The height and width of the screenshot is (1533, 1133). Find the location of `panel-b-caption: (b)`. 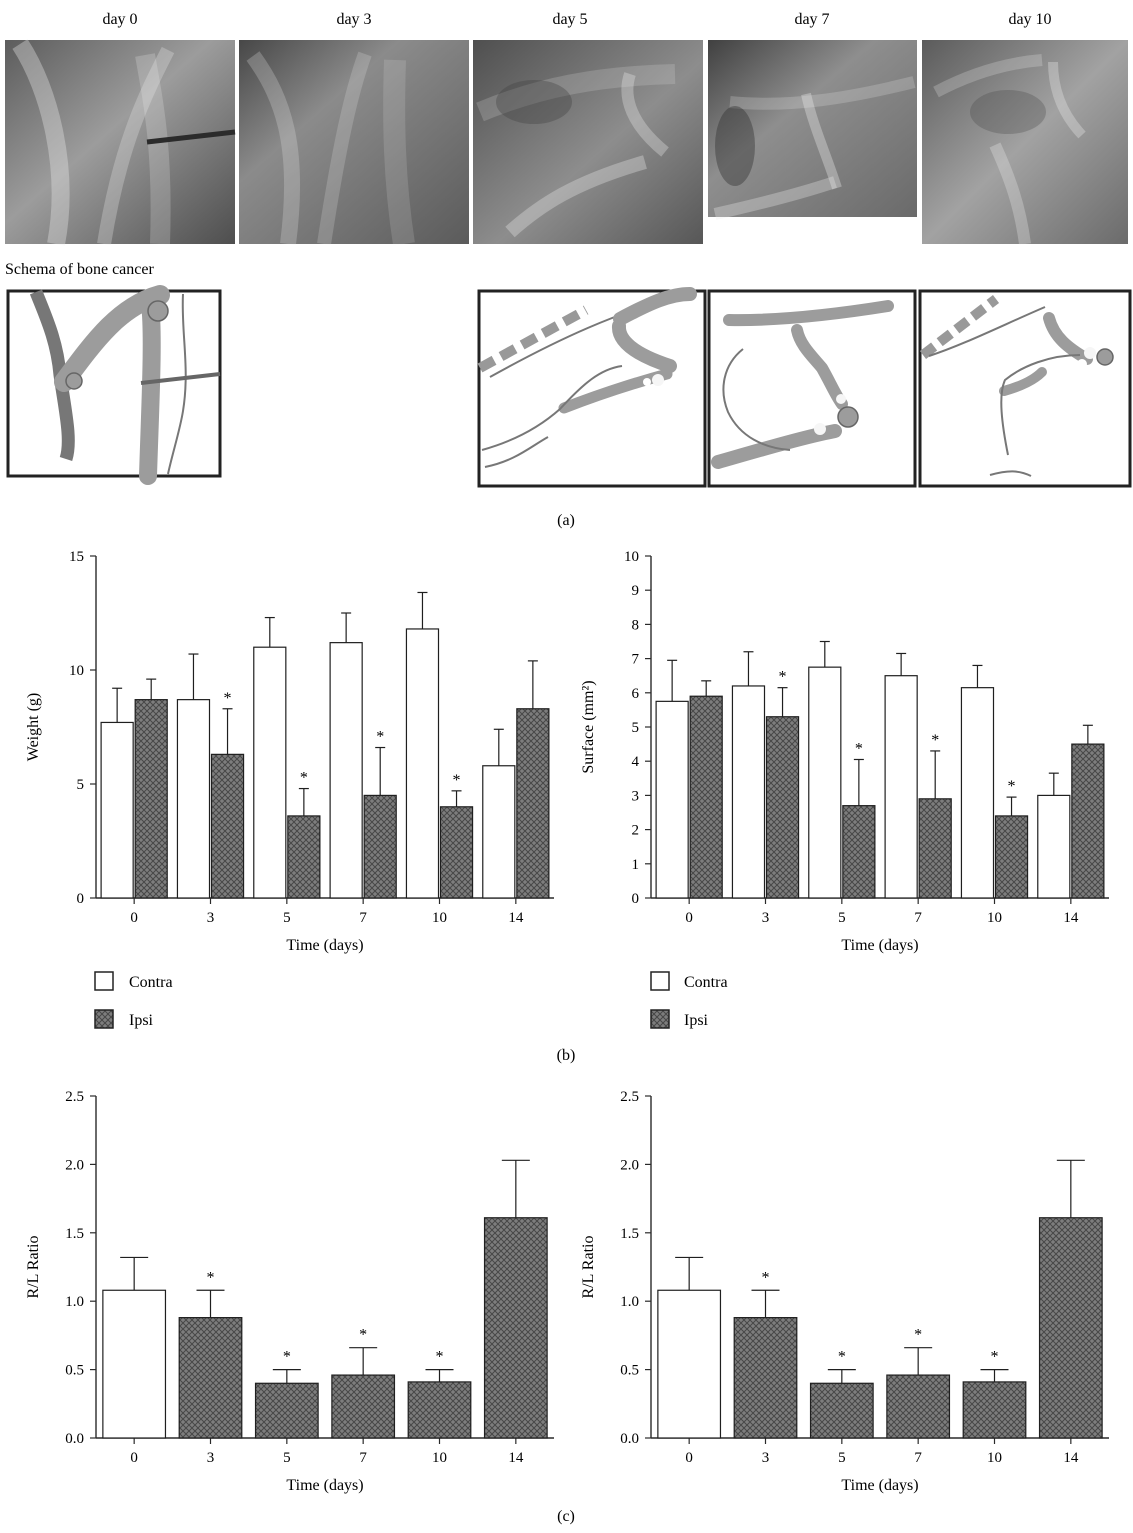

panel-b-caption: (b) is located at coordinates (566, 1055).